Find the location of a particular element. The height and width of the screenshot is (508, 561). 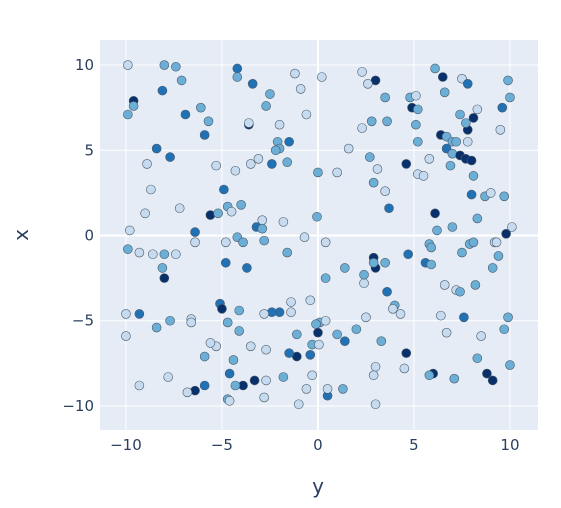

y-tick-label: −10 is located at coordinates (78, 406).